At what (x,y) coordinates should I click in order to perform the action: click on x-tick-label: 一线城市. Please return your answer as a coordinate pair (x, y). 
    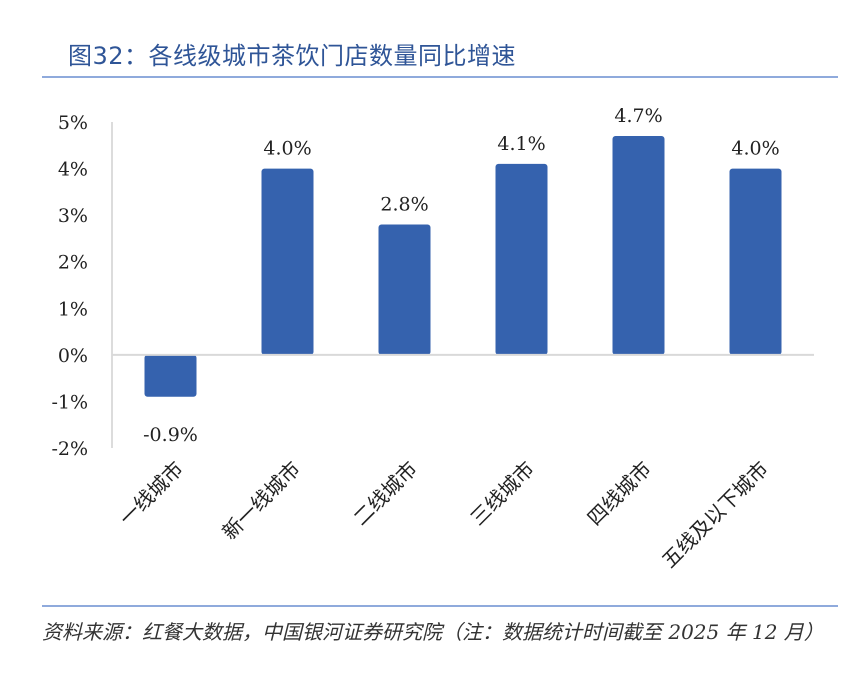
    Looking at the image, I should click on (151, 494).